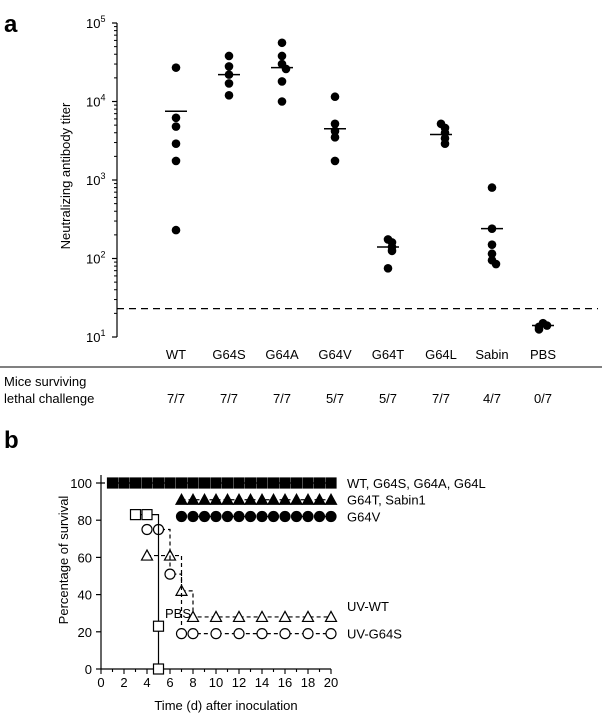 The width and height of the screenshot is (602, 716). What do you see at coordinates (88, 669) in the screenshot?
I see `y-tick-label: 0` at bounding box center [88, 669].